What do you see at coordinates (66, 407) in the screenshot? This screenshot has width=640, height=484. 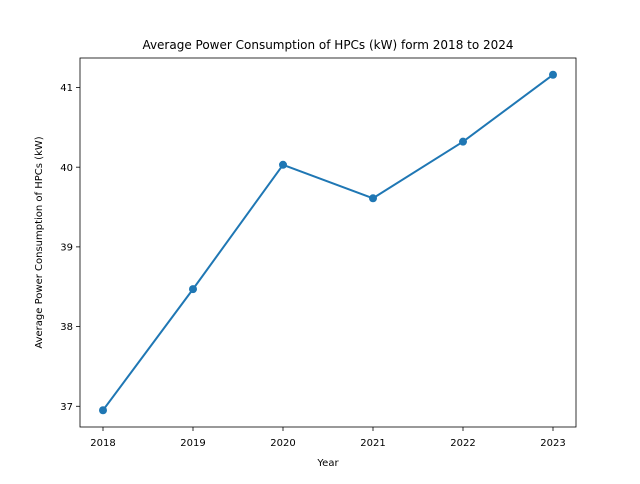 I see `y-tick-label: 37` at bounding box center [66, 407].